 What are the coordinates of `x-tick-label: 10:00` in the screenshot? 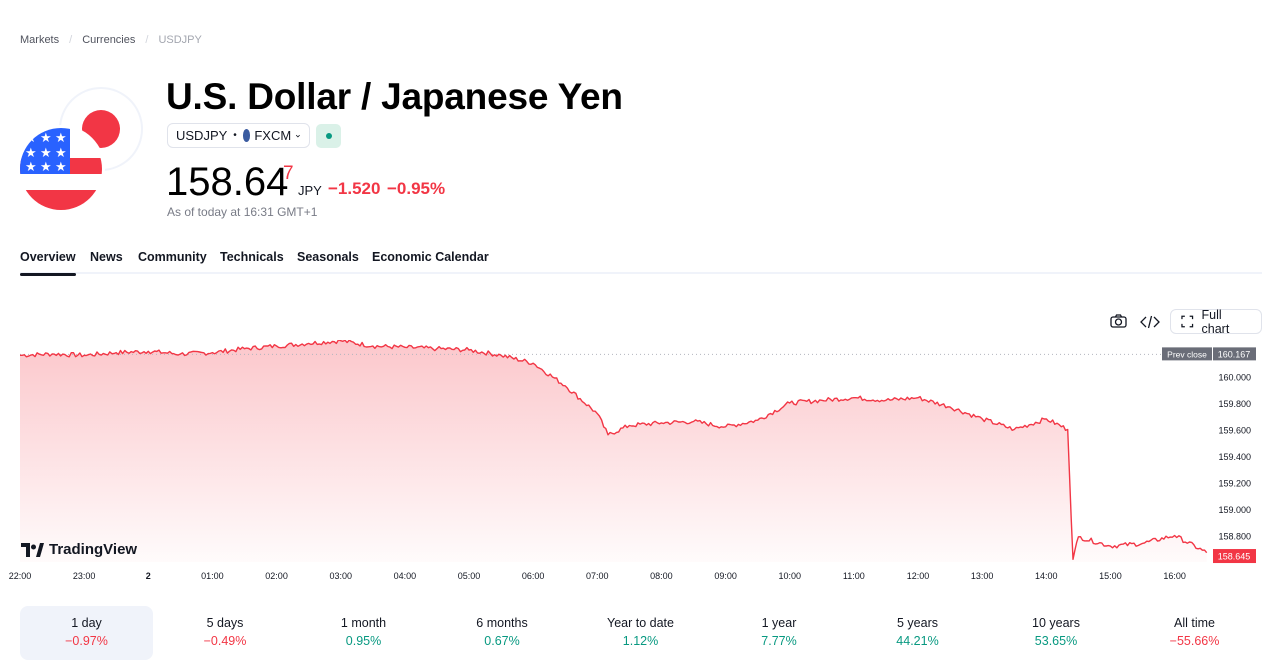 It's located at (789, 576).